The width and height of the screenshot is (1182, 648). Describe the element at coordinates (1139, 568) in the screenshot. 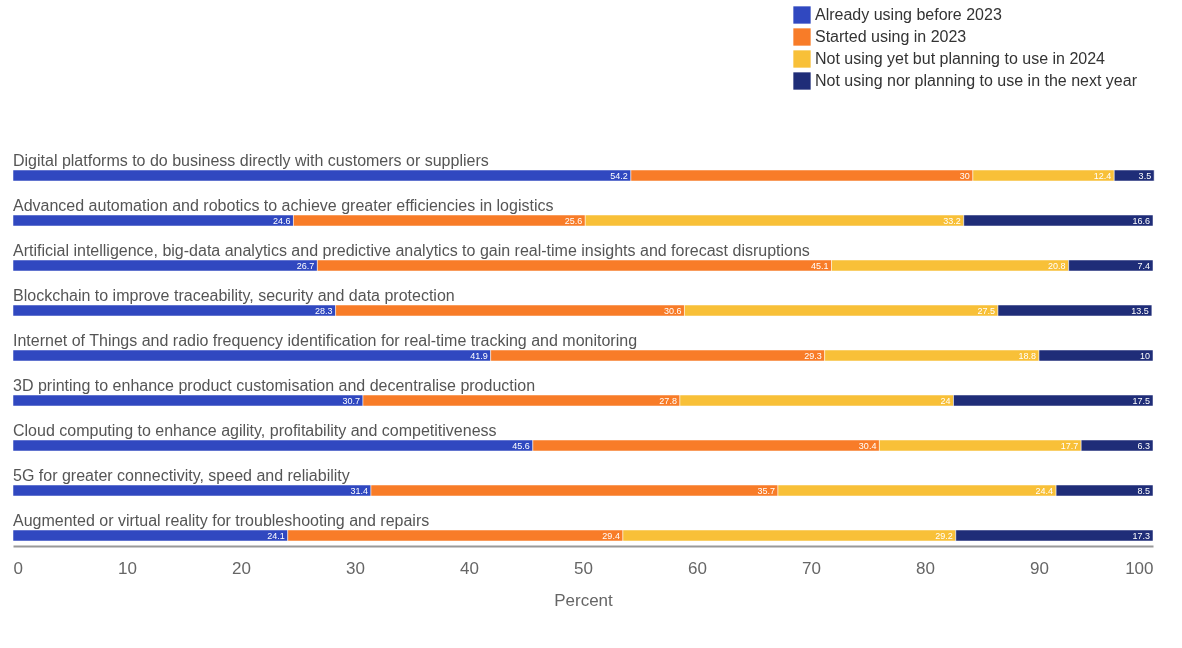

I see `x-tick-label: 100` at that location.